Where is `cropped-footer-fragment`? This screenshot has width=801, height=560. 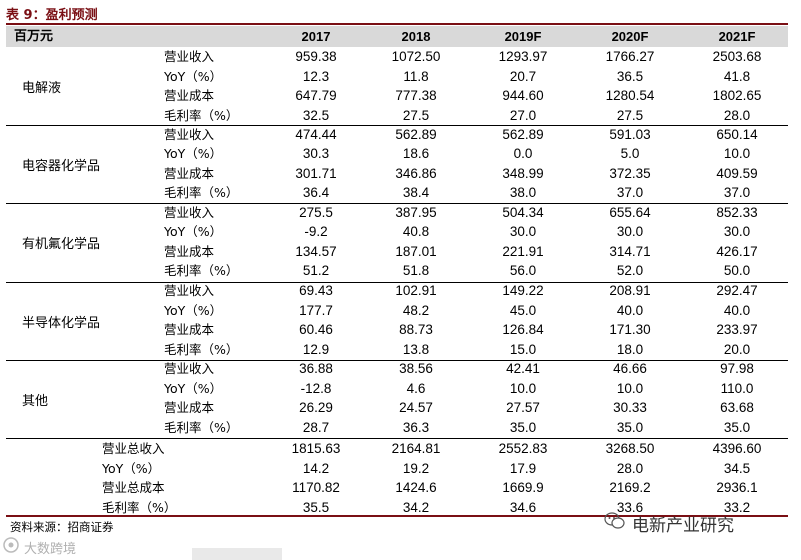
cropped-footer-fragment is located at coordinates (237, 554).